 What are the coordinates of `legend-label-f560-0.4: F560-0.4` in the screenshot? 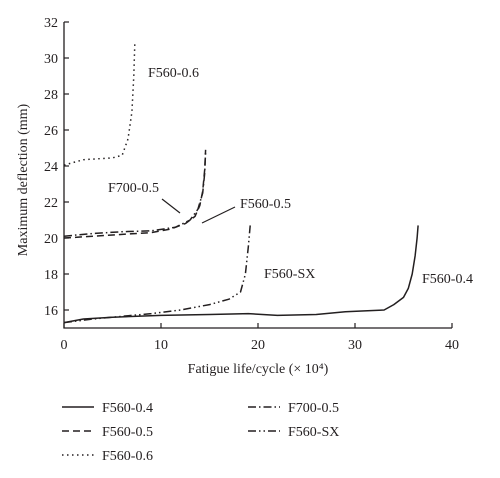 It's located at (127, 408).